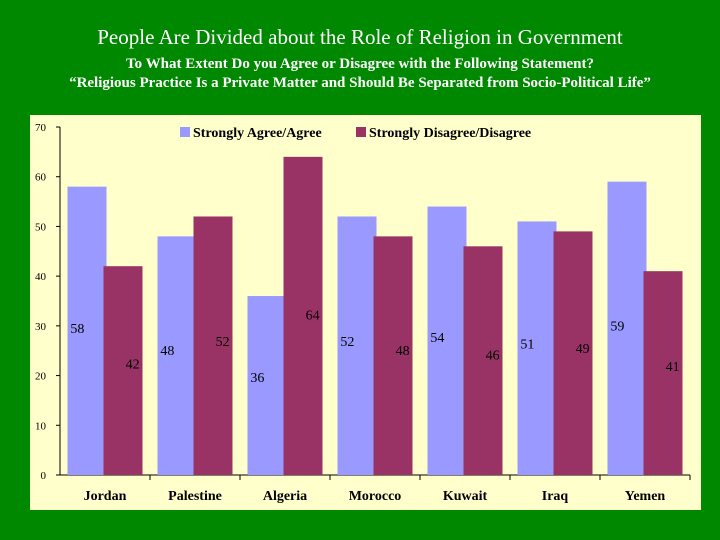 The image size is (720, 540). What do you see at coordinates (44, 476) in the screenshot?
I see `y-tick-label: 0` at bounding box center [44, 476].